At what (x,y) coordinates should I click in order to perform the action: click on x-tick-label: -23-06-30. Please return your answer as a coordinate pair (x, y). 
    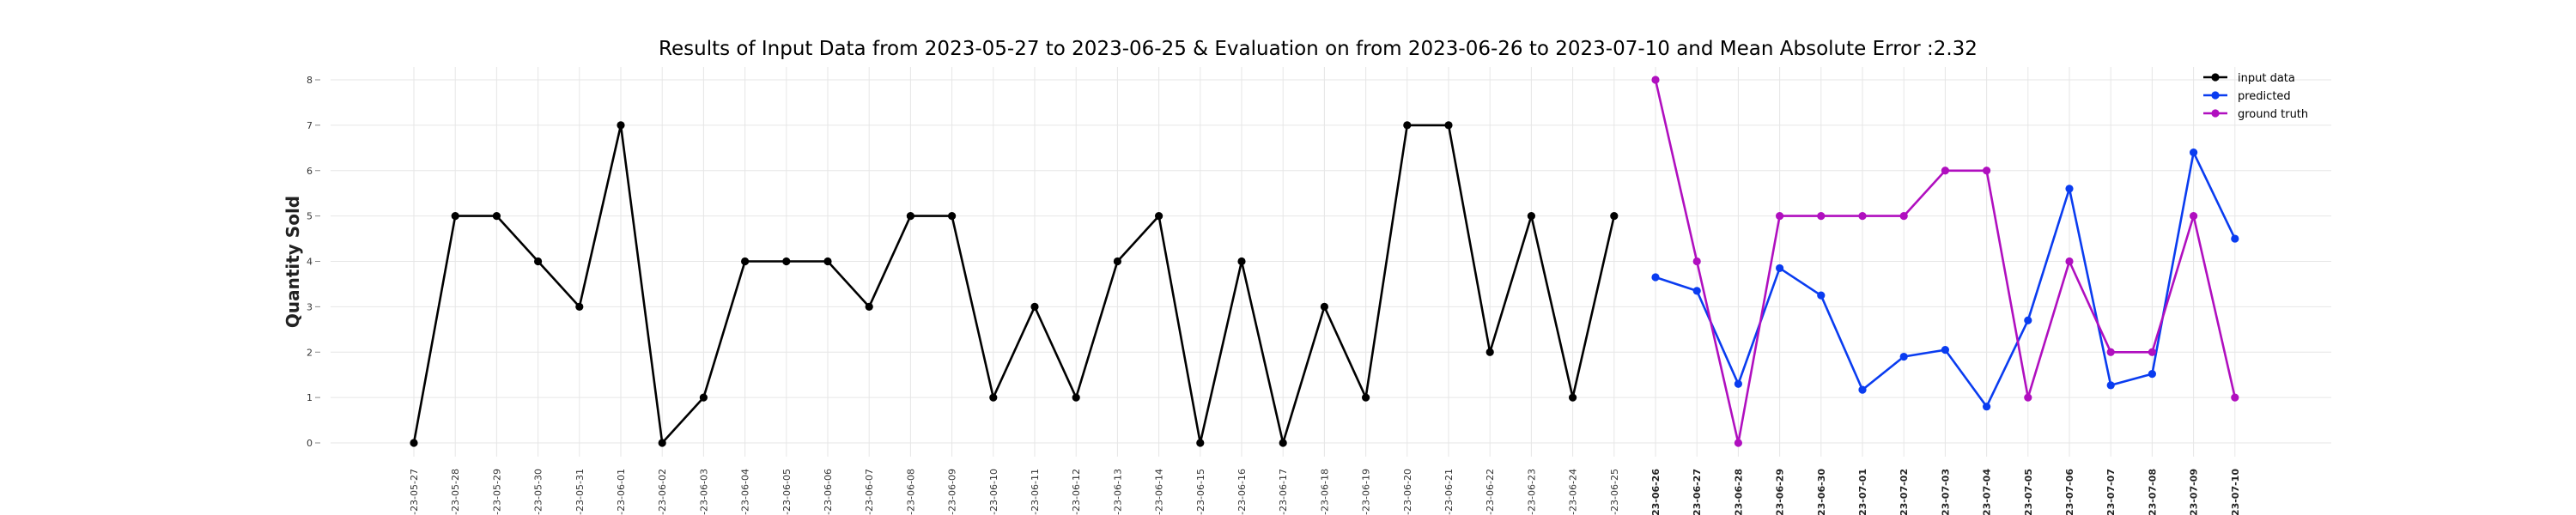
    Looking at the image, I should click on (1821, 492).